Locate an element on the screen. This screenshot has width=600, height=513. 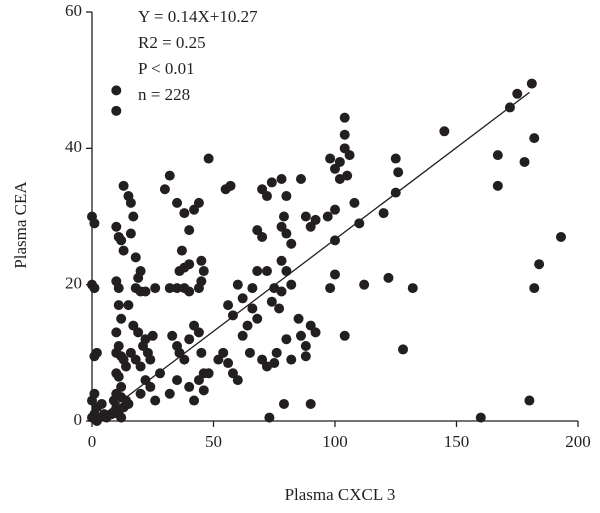
x-tick-label: 50 is located at coordinates (213, 441).